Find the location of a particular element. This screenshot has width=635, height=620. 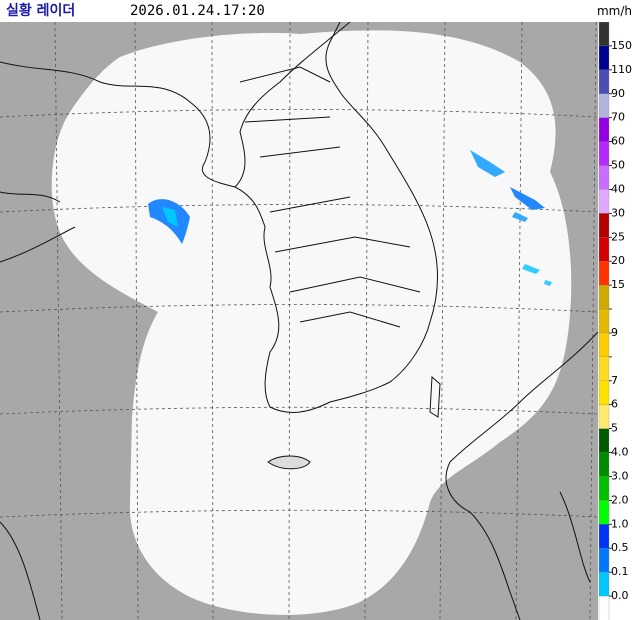

legend-label: 150 is located at coordinates (621, 45).